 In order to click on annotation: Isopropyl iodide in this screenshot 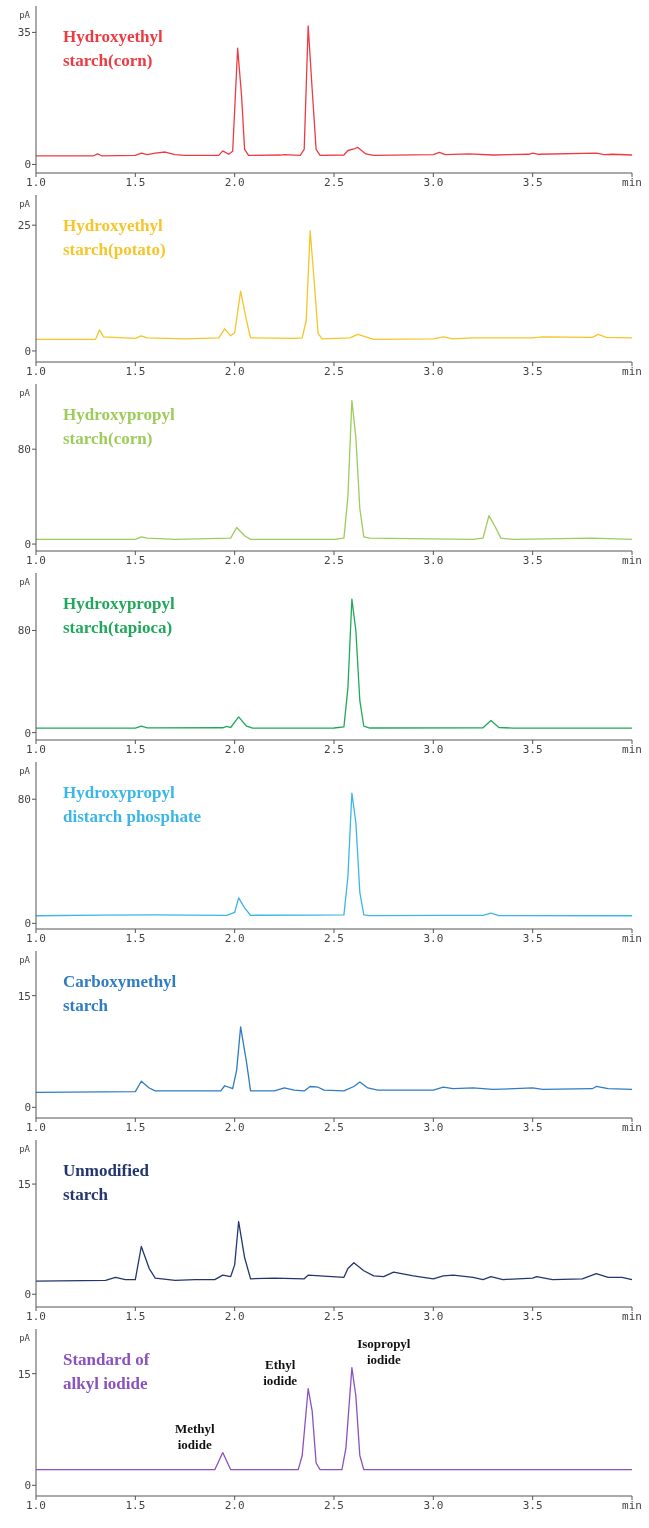, I will do `click(384, 1351)`.